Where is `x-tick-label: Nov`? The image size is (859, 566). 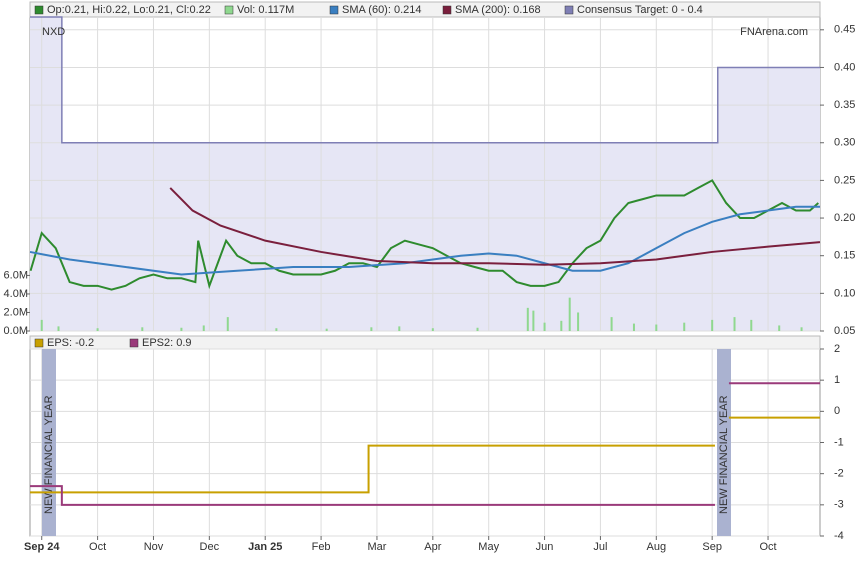 x-tick-label: Nov is located at coordinates (154, 547).